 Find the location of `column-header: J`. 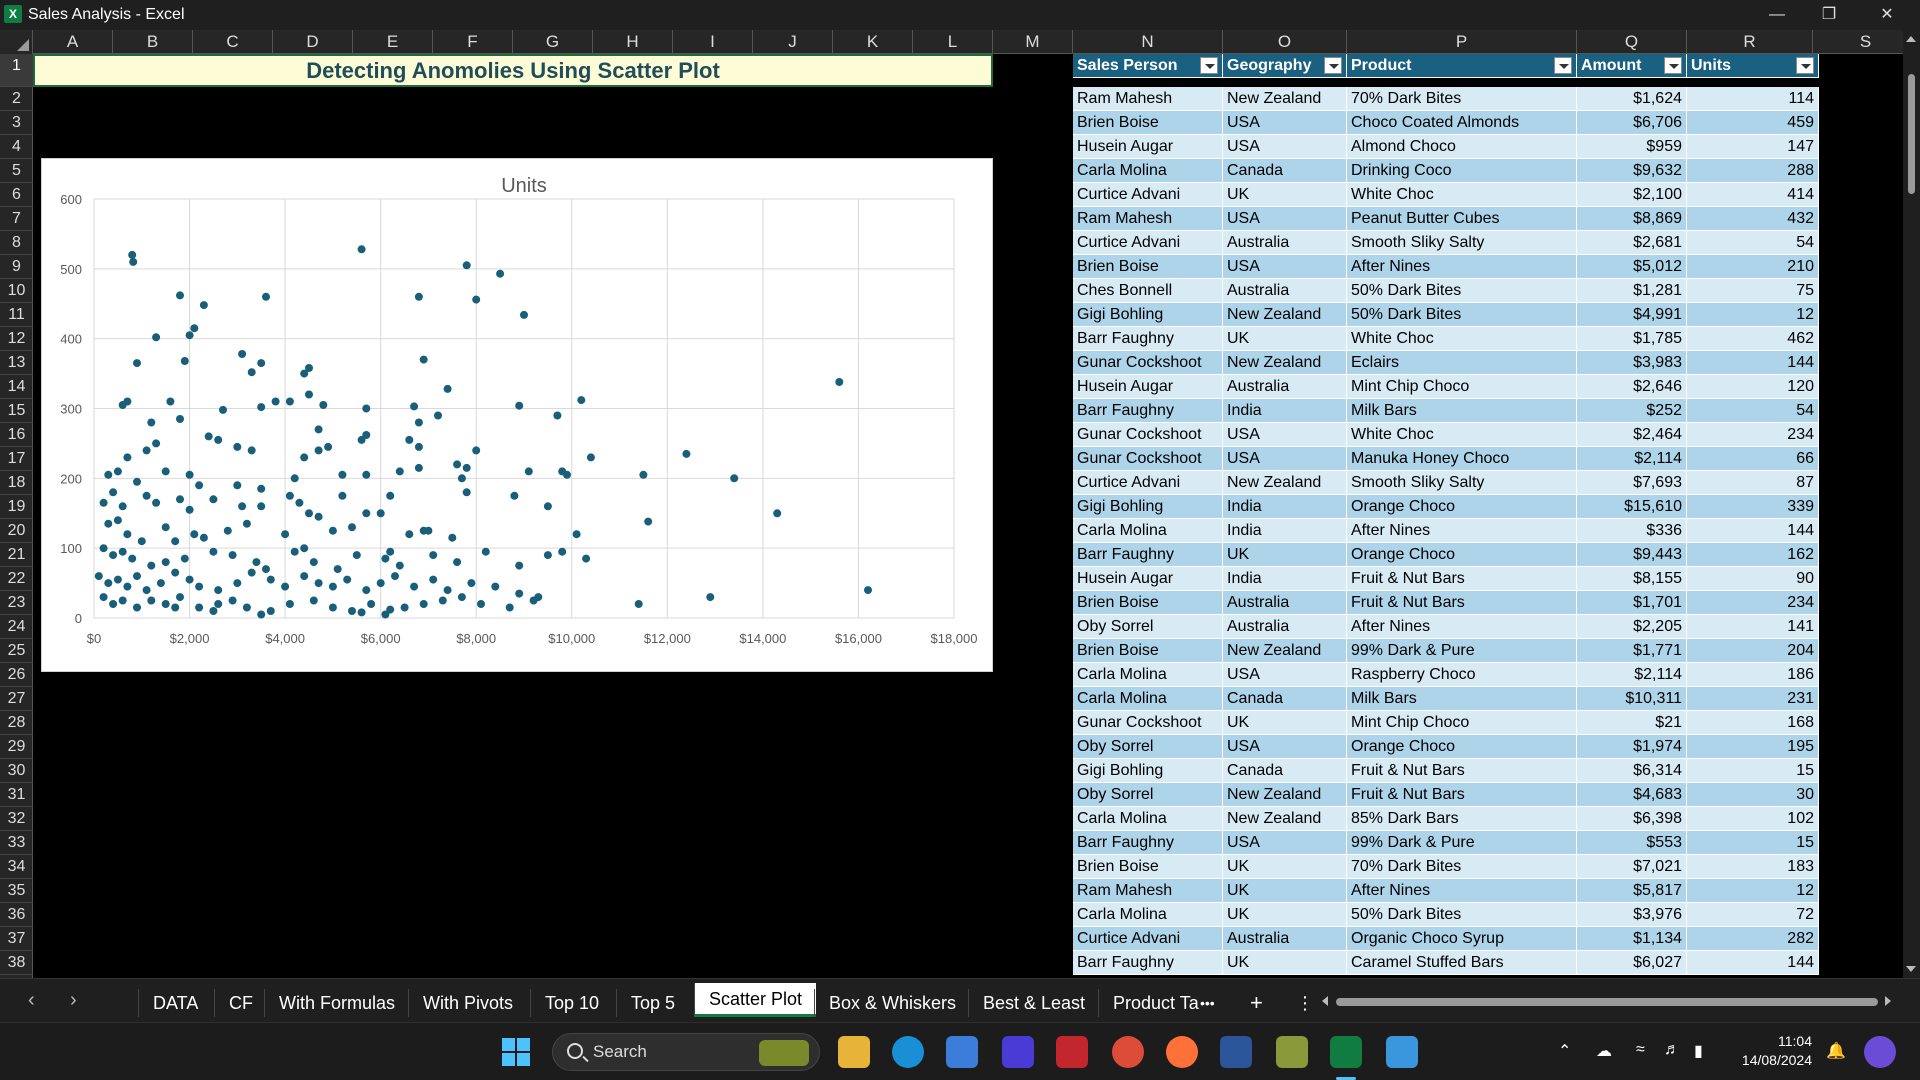

column-header: J is located at coordinates (793, 42).